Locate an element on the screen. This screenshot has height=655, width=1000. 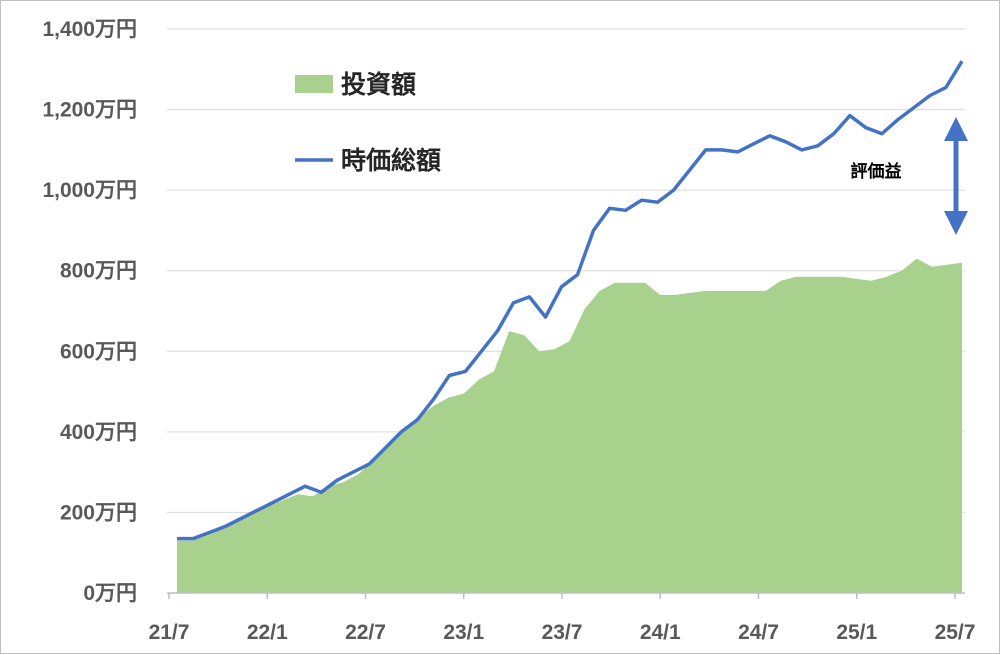
gain-arrow-head-down is located at coordinates (956, 223).